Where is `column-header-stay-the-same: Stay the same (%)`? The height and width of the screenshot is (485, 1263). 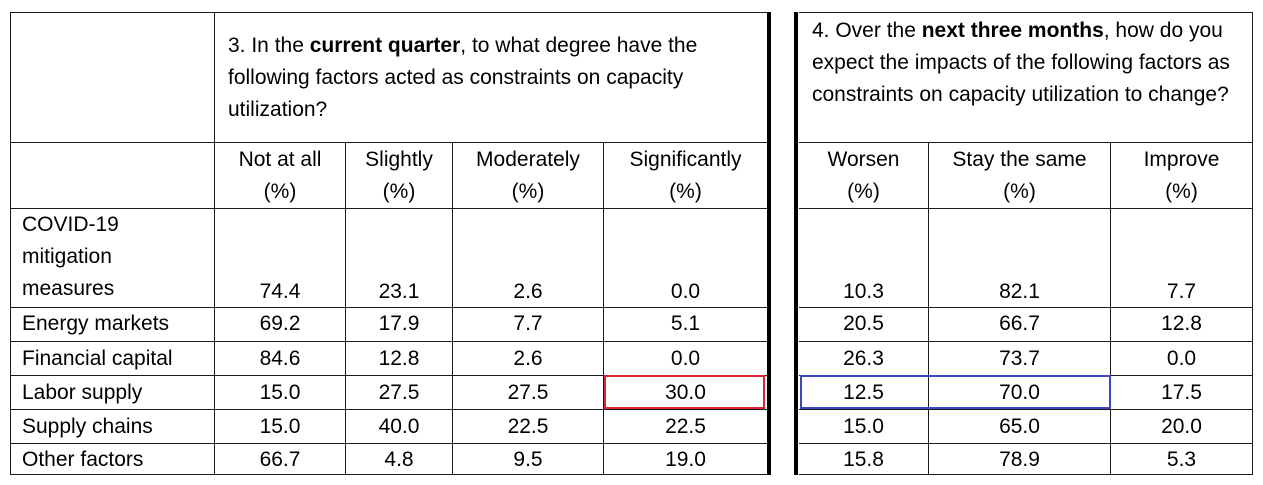 column-header-stay-the-same: Stay the same (%) is located at coordinates (1019, 175).